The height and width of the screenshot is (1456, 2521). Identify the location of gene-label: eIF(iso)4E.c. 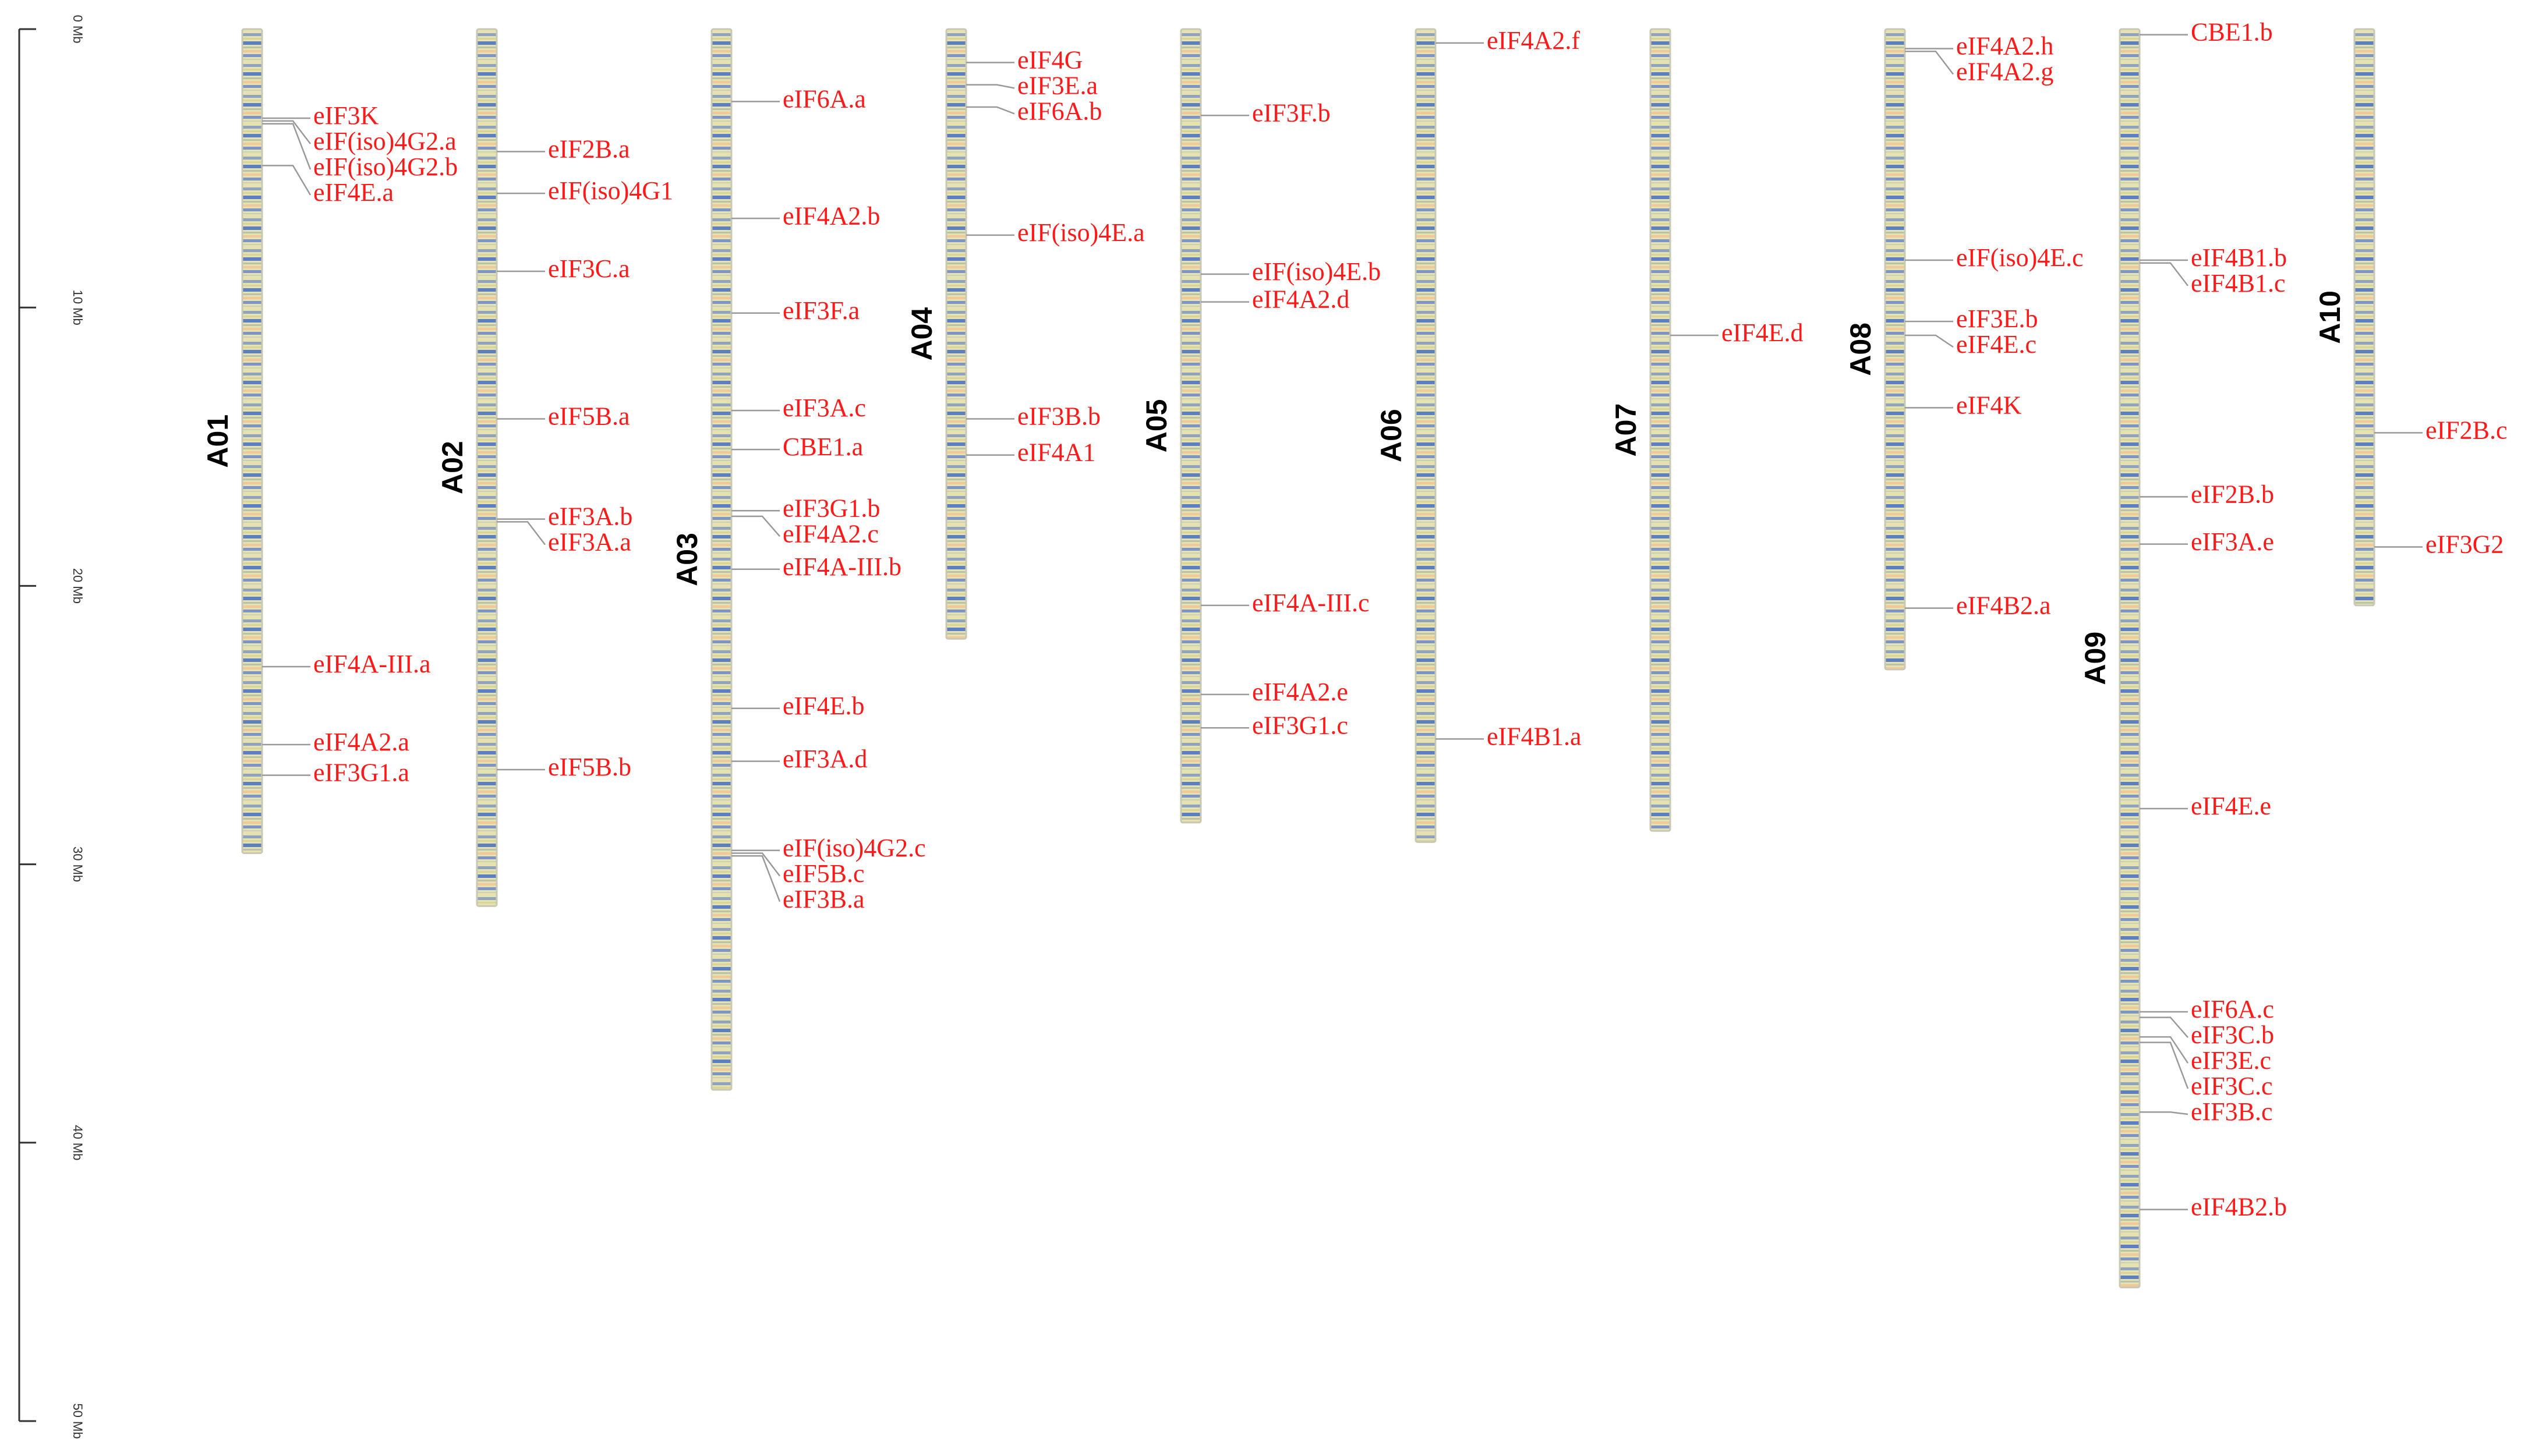
(2020, 257).